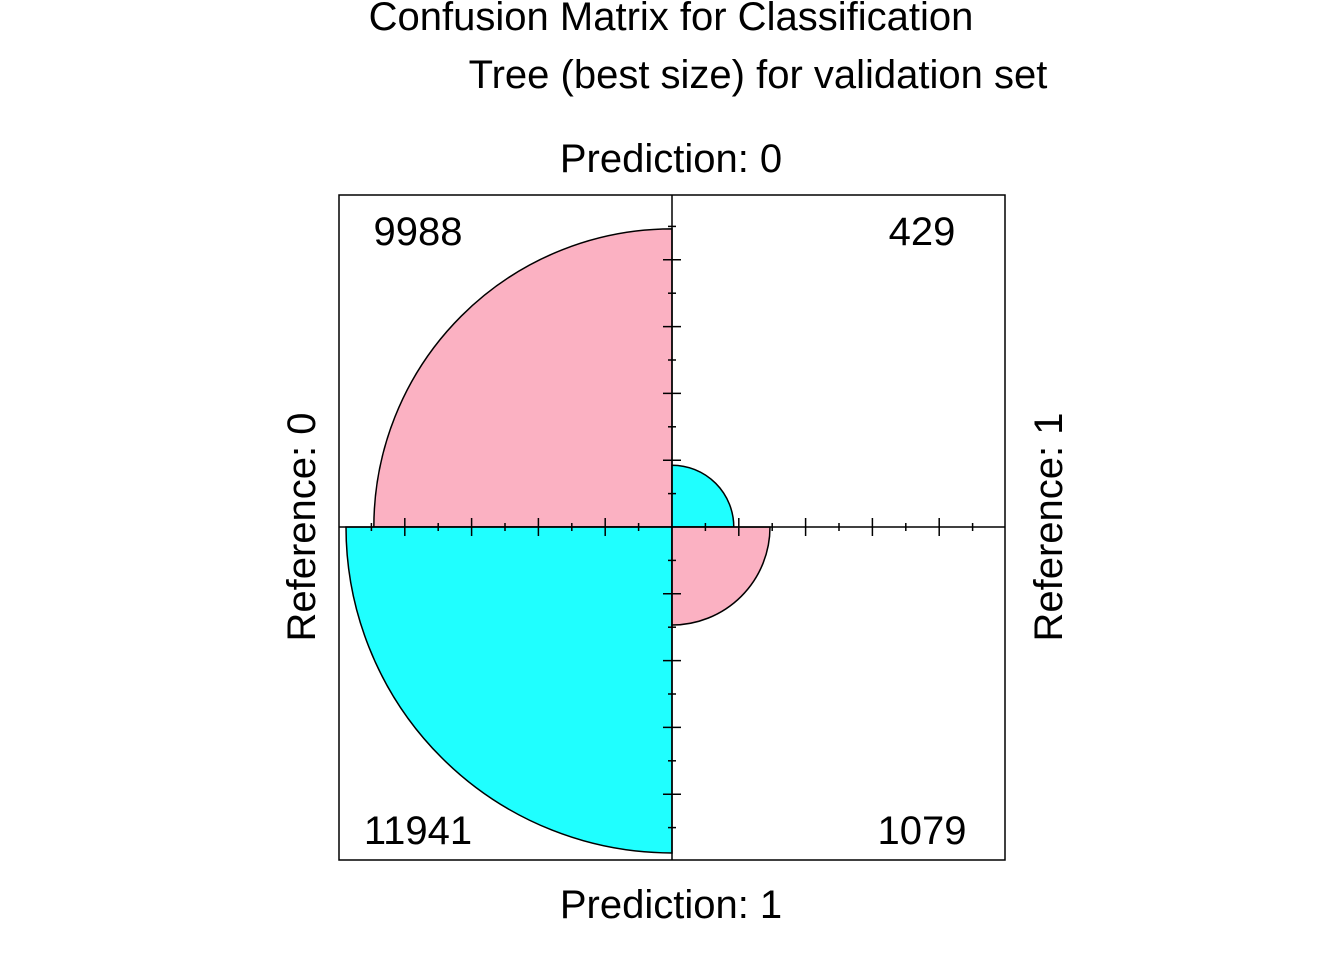  Describe the element at coordinates (922, 831) in the screenshot. I see `cell-count-bottom-right: 1079` at that location.